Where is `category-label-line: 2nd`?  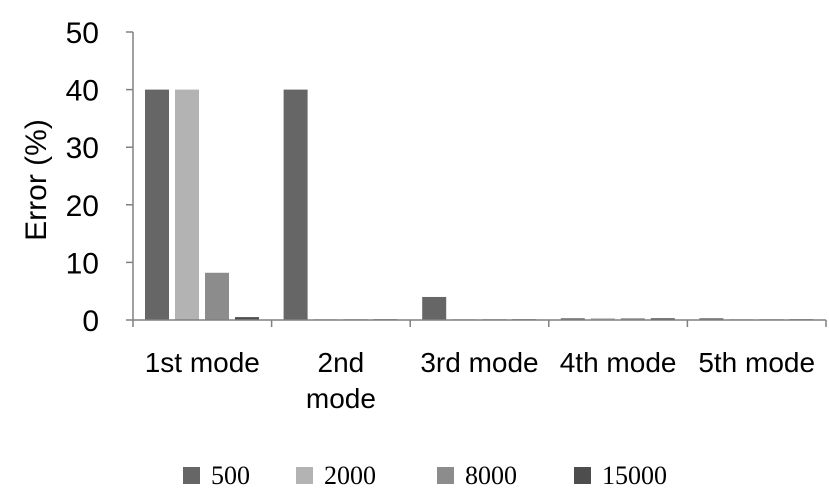 category-label-line: 2nd is located at coordinates (341, 362).